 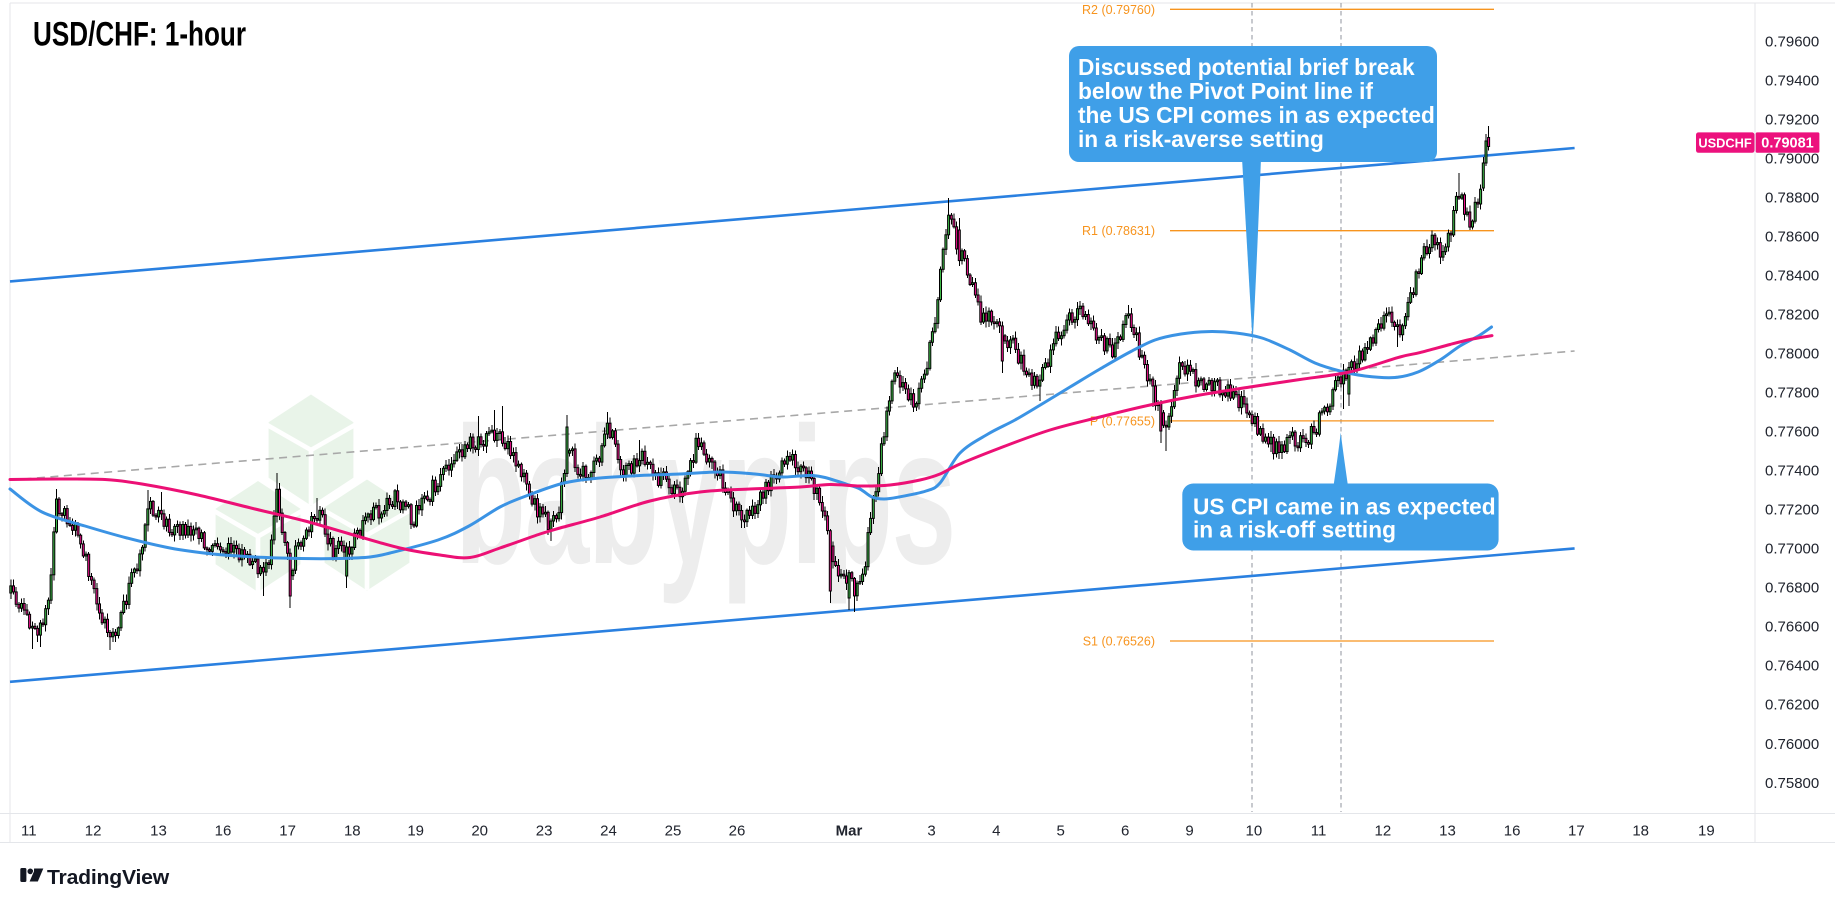 I want to click on svg-text: 0.76600, so click(x=1792, y=627).